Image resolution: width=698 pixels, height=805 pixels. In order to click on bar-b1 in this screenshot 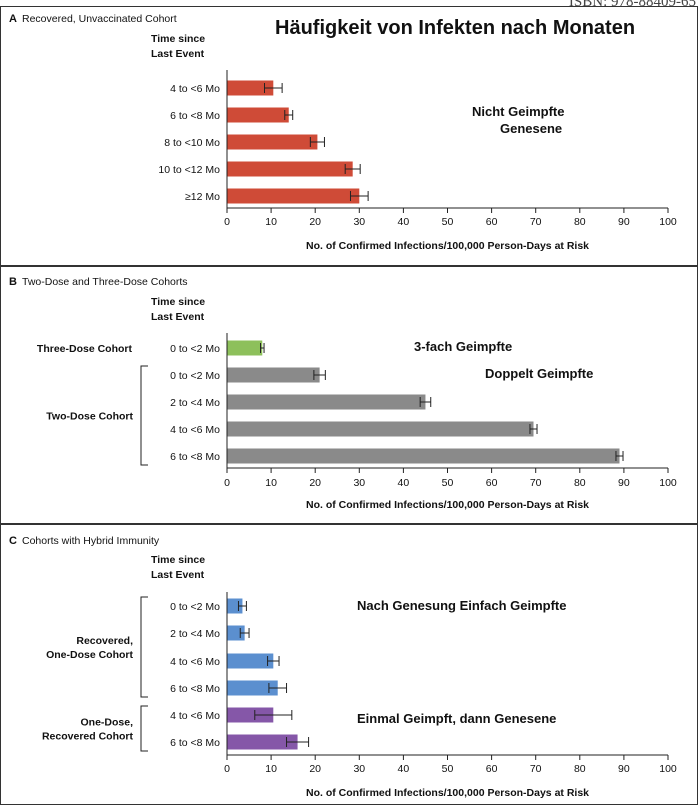, I will do `click(273, 375)`.